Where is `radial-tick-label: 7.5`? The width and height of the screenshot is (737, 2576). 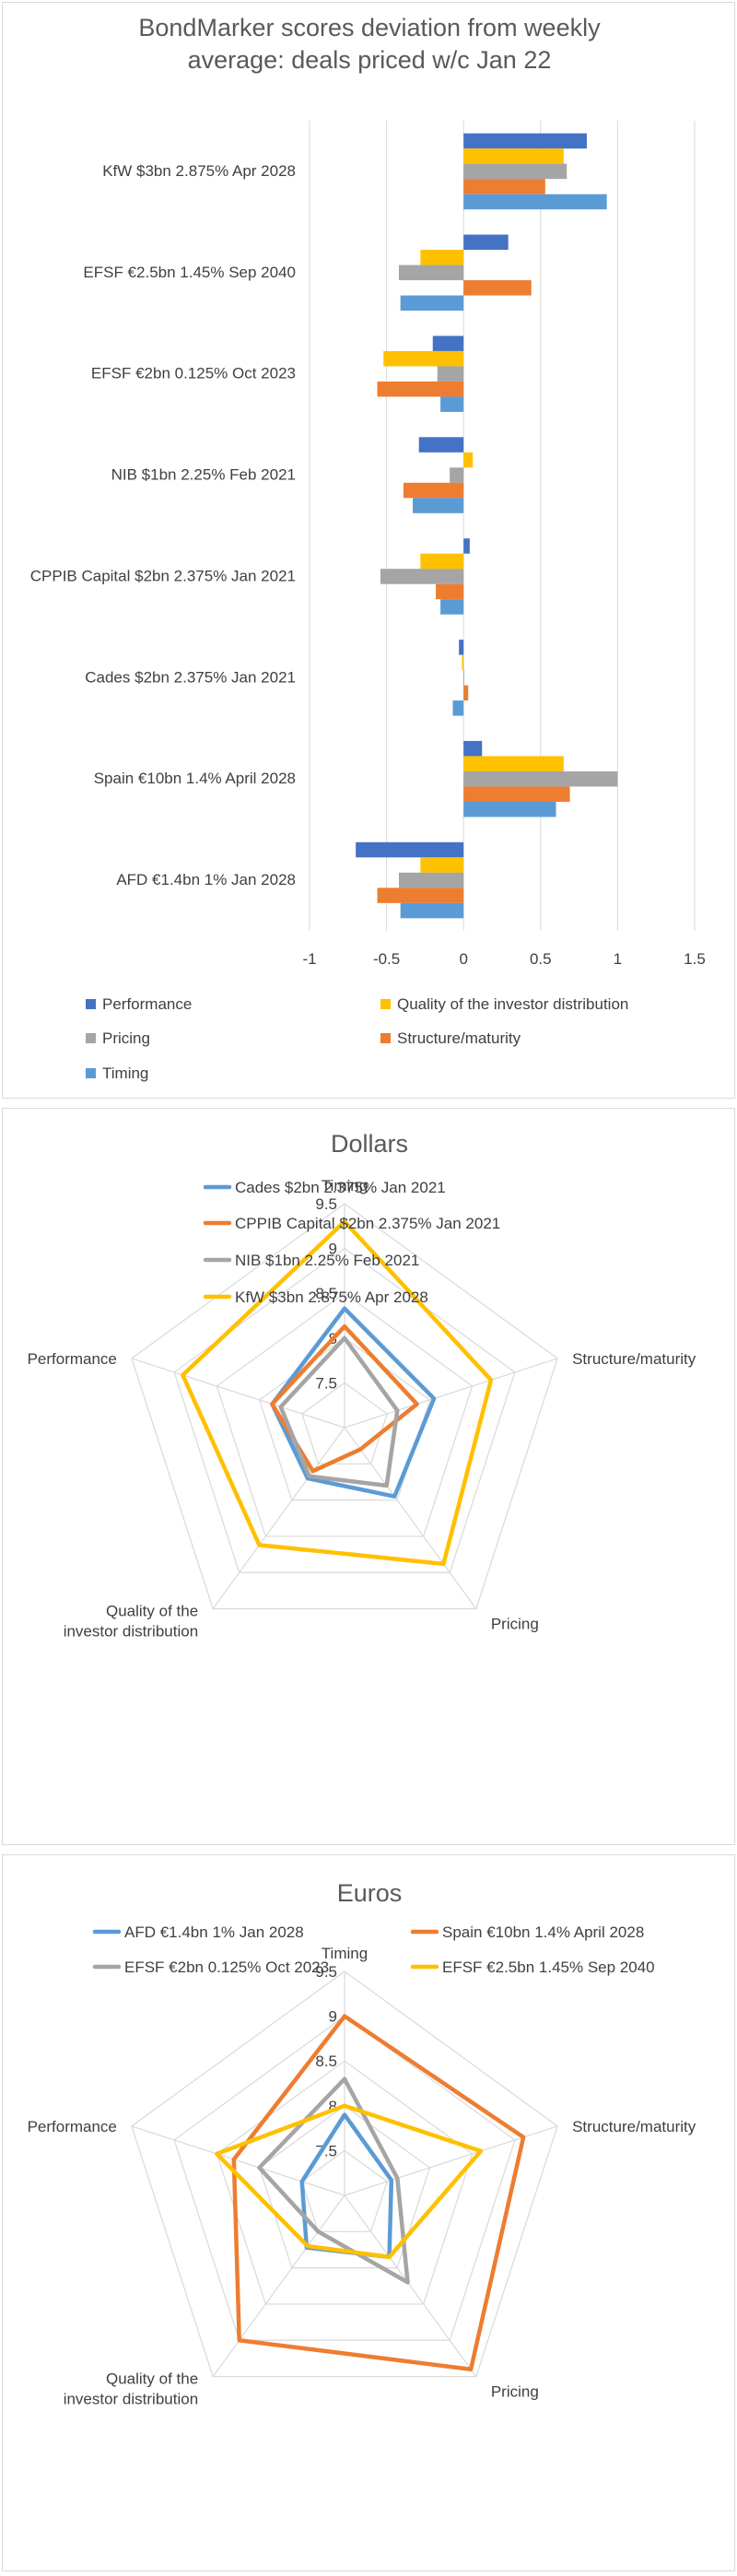
radial-tick-label: 7.5 is located at coordinates (326, 1383).